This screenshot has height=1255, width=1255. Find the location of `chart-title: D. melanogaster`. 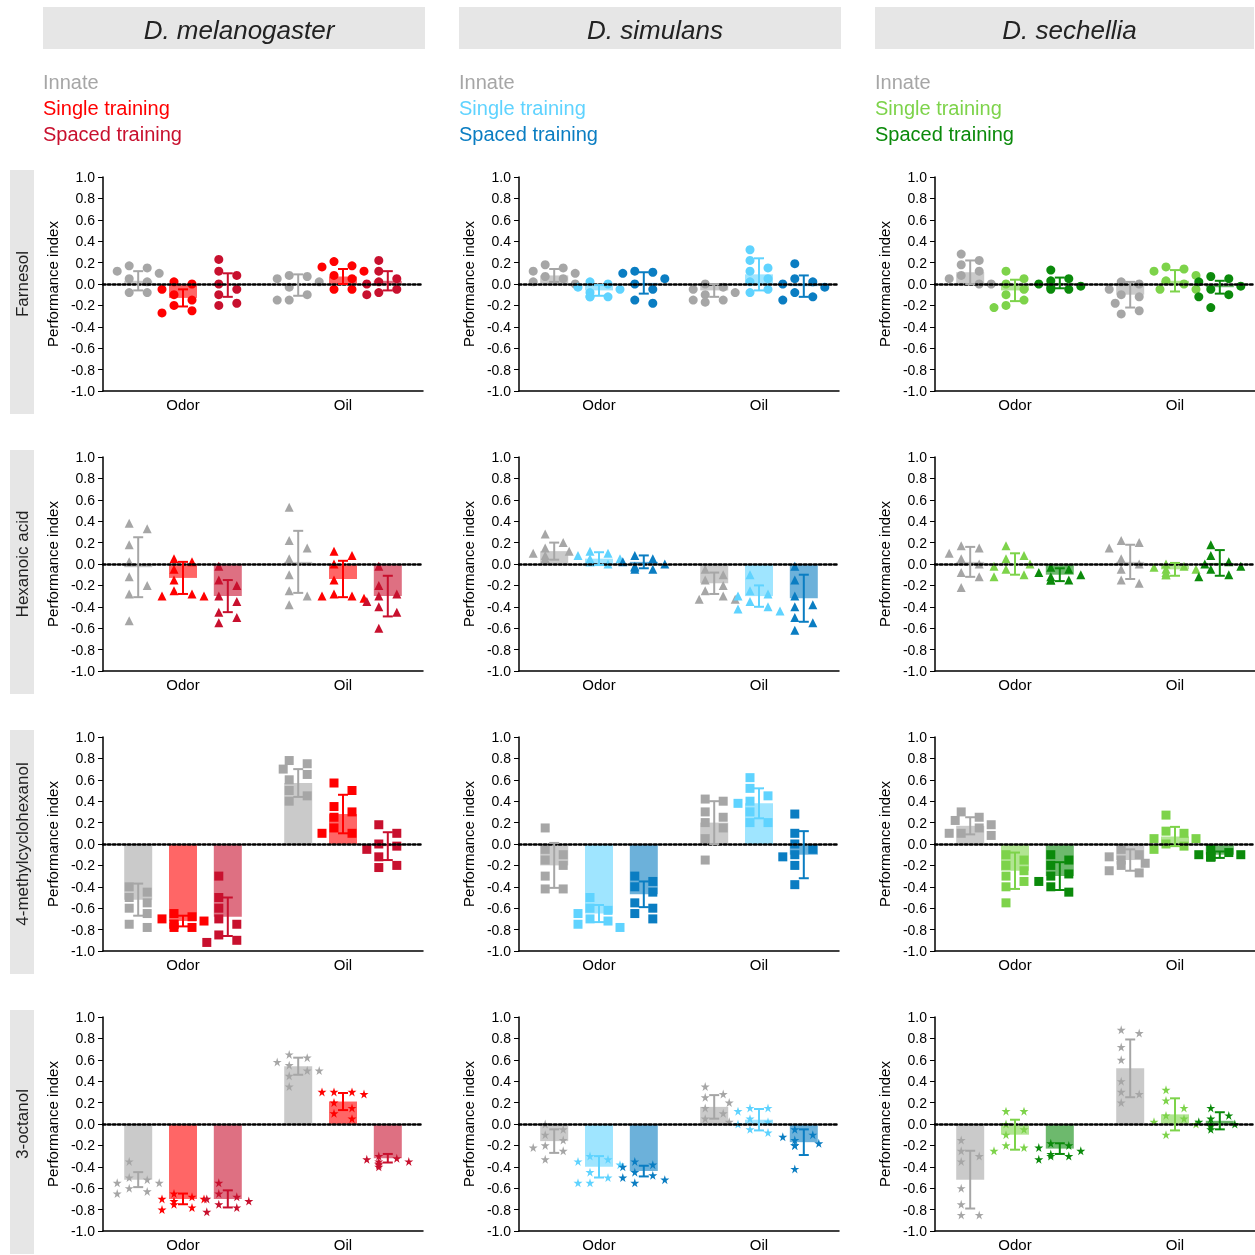

chart-title: D. melanogaster is located at coordinates (239, 30).